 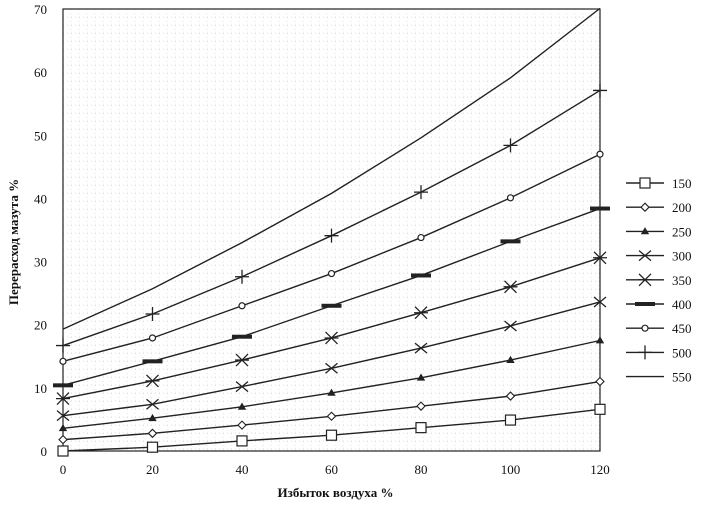 I want to click on x-tick-label: 60, so click(x=331, y=469).